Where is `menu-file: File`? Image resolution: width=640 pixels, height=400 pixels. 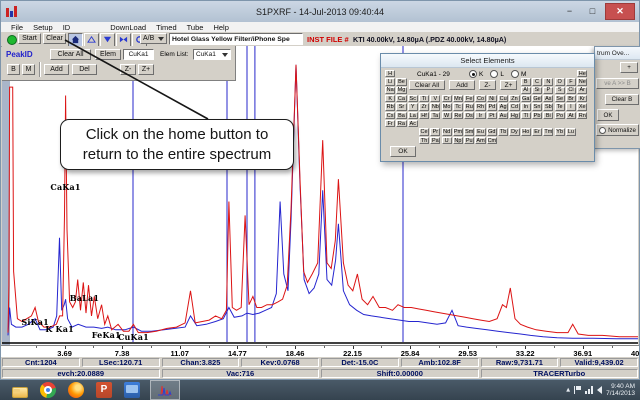 menu-file: File is located at coordinates (17, 27).